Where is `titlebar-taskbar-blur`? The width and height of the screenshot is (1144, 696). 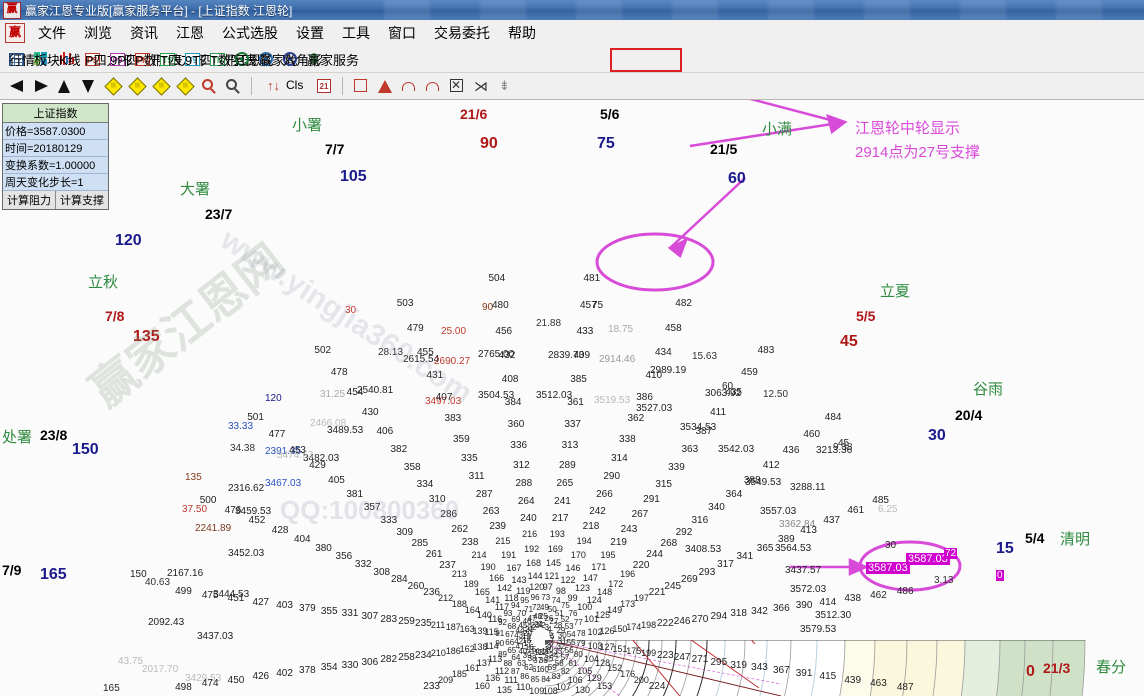 titlebar-taskbar-blur is located at coordinates (764, 10).